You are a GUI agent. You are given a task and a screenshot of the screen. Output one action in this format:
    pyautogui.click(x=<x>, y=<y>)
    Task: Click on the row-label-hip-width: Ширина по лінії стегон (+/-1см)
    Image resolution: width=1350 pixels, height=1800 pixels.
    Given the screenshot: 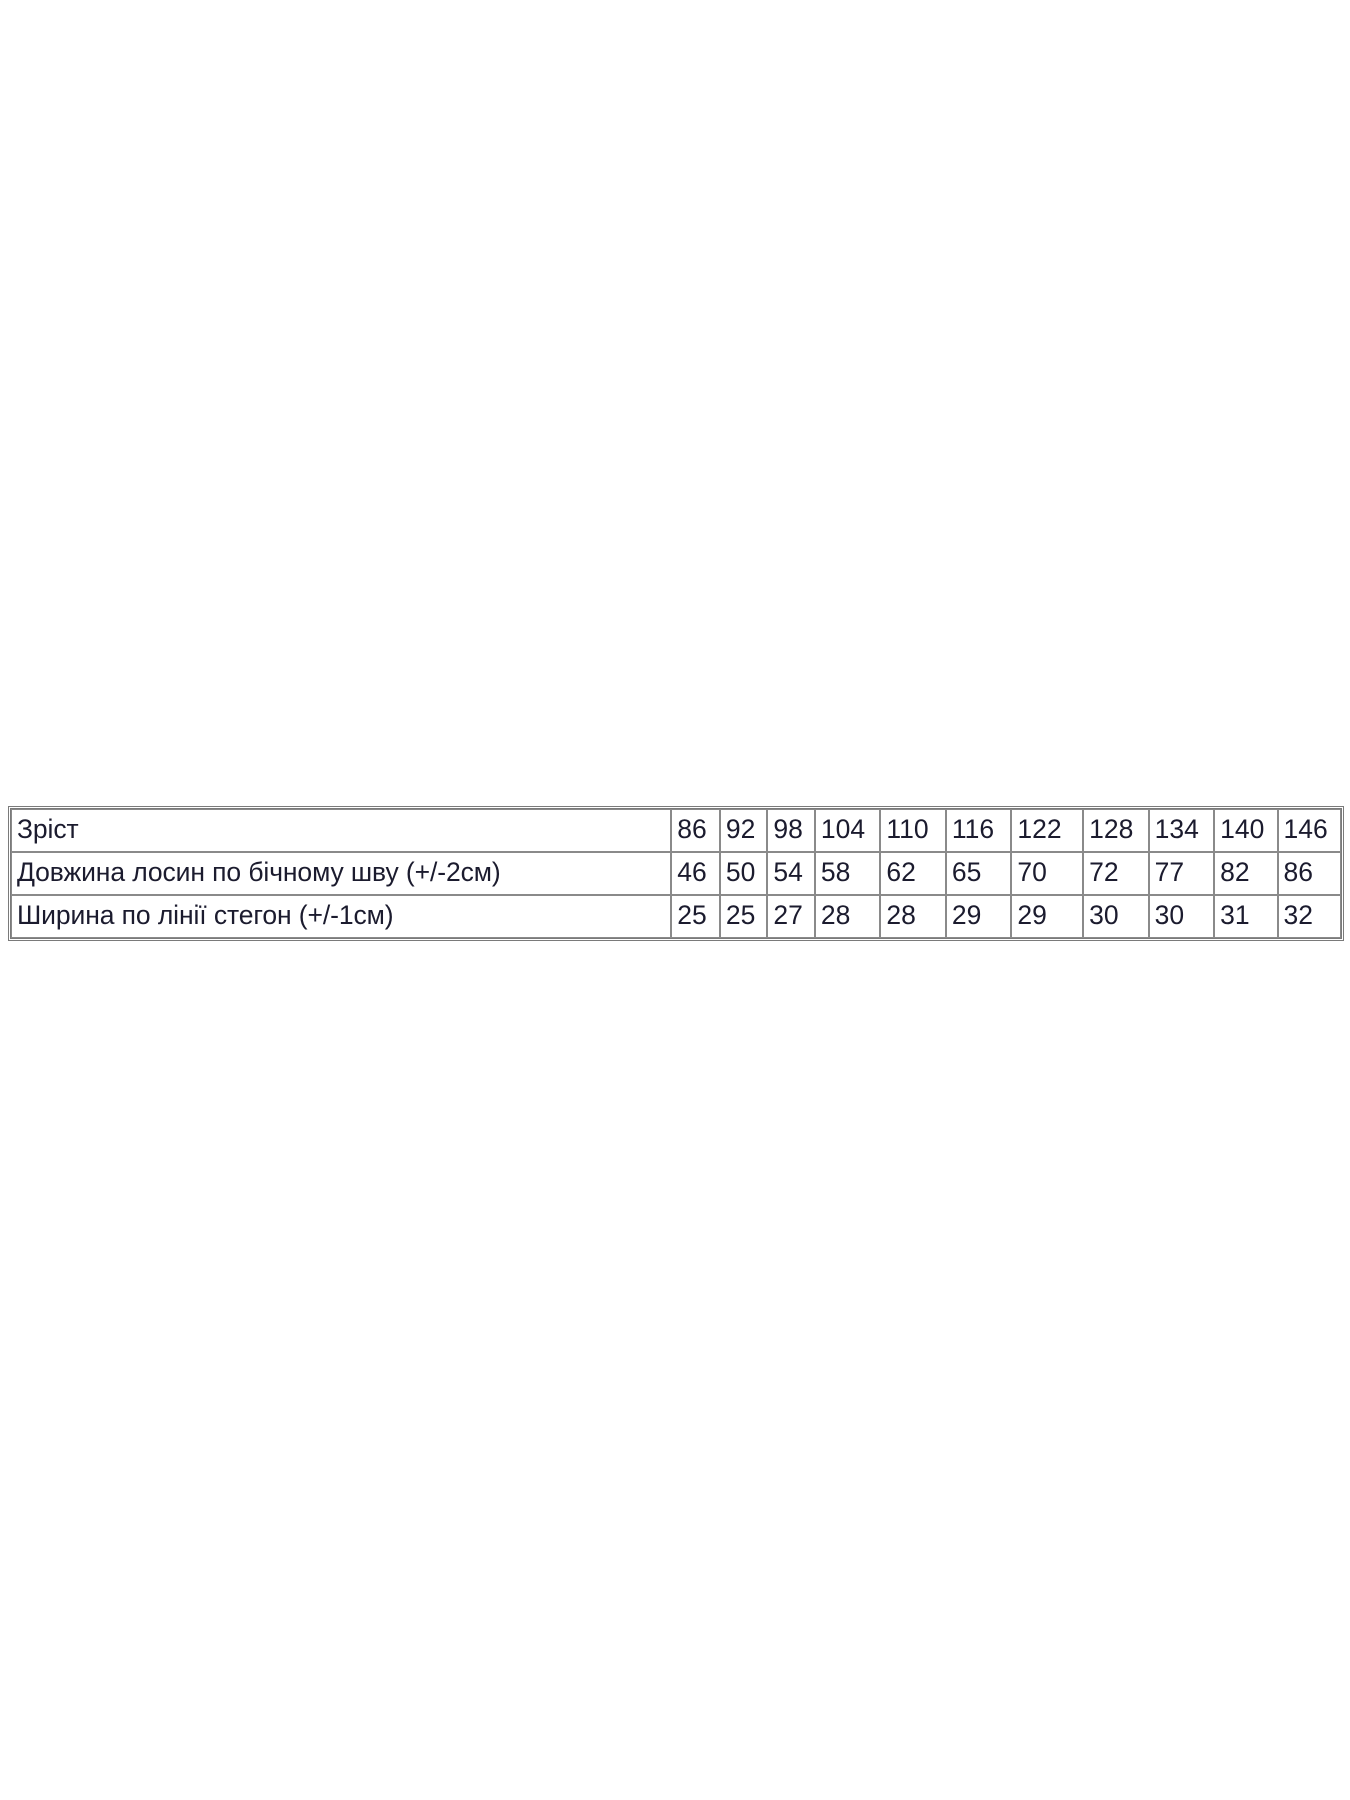 What is the action you would take?
    pyautogui.click(x=341, y=916)
    